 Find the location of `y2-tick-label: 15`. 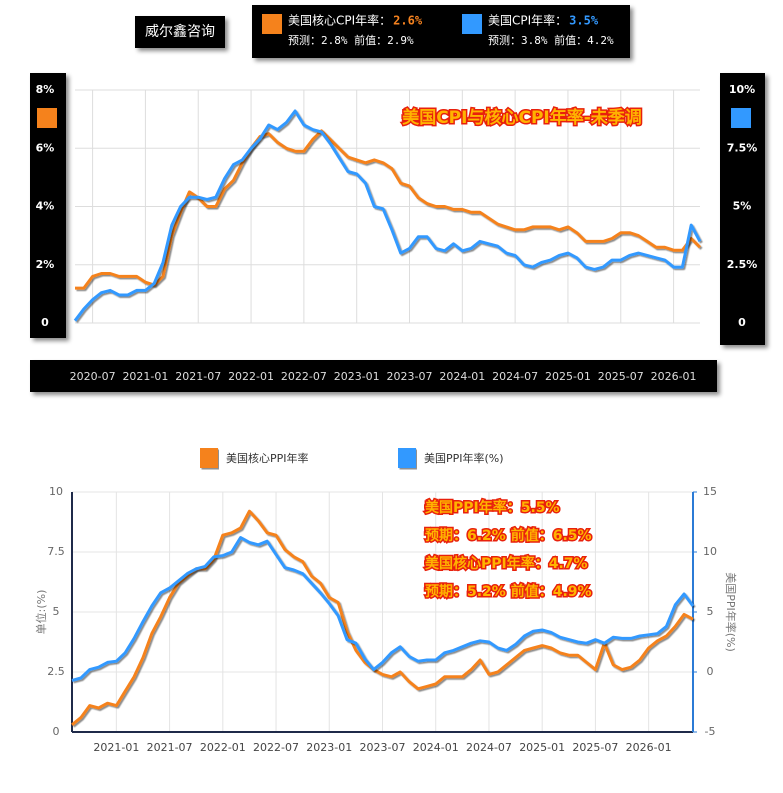

y2-tick-label: 15 is located at coordinates (710, 491).